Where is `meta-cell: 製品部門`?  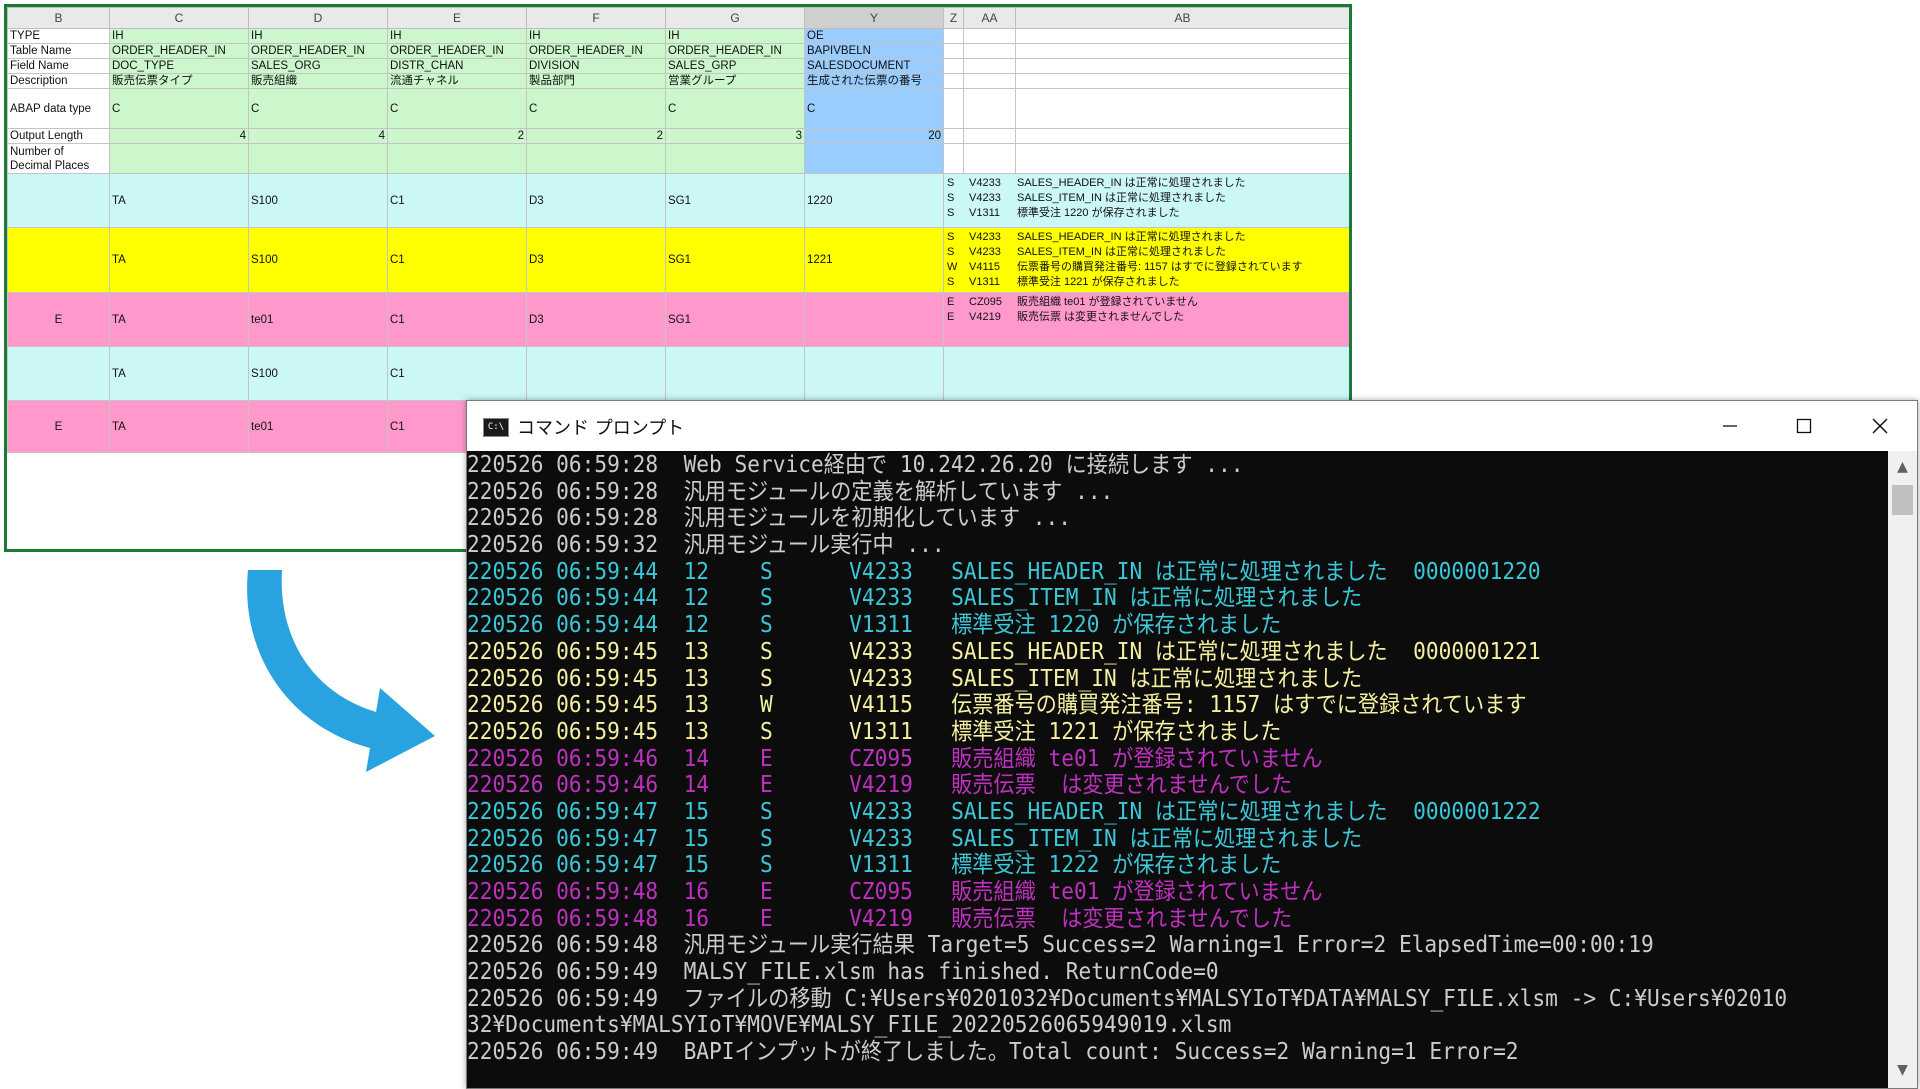
meta-cell: 製品部門 is located at coordinates (596, 81).